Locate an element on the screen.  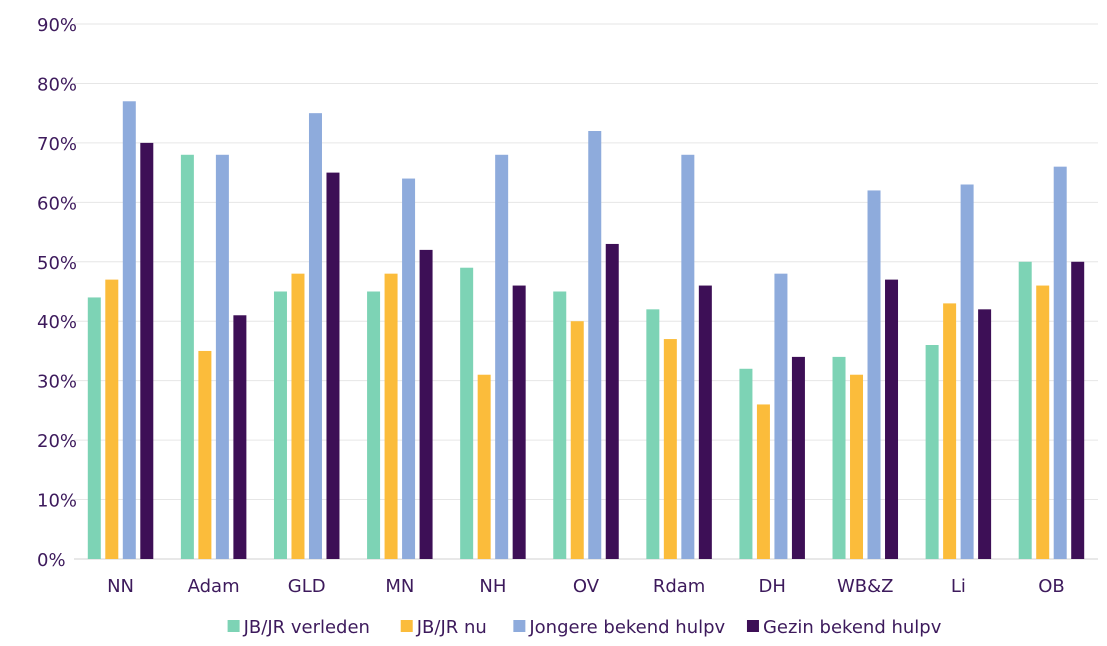
legend-item: JB/JR verleden is located at coordinates (298, 627).